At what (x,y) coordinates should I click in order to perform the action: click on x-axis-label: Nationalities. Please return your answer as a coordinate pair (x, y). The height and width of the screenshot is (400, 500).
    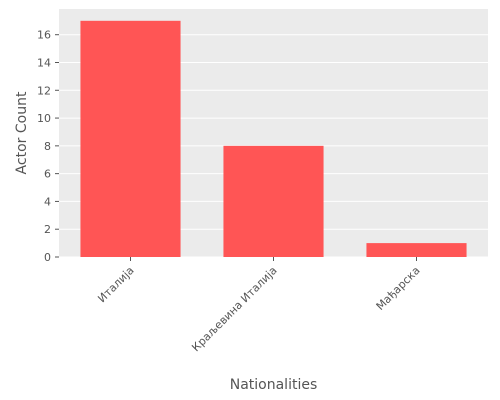
    Looking at the image, I should click on (274, 385).